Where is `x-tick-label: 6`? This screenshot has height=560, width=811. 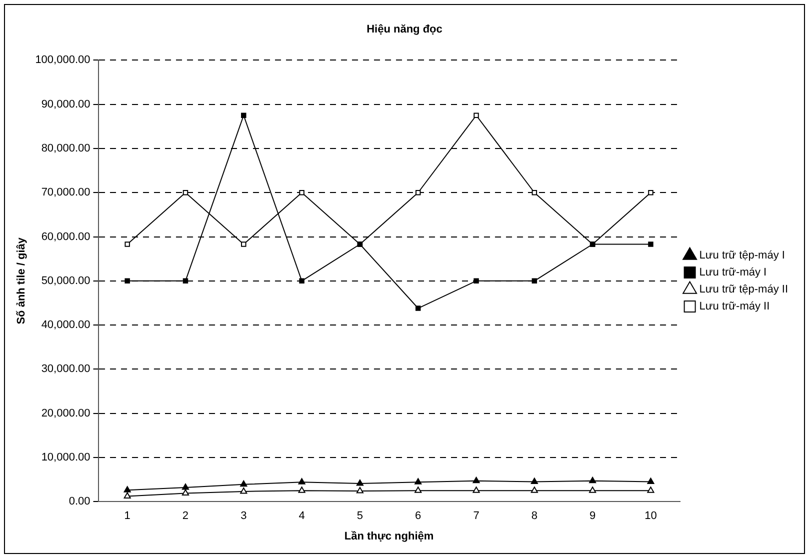
x-tick-label: 6 is located at coordinates (418, 516).